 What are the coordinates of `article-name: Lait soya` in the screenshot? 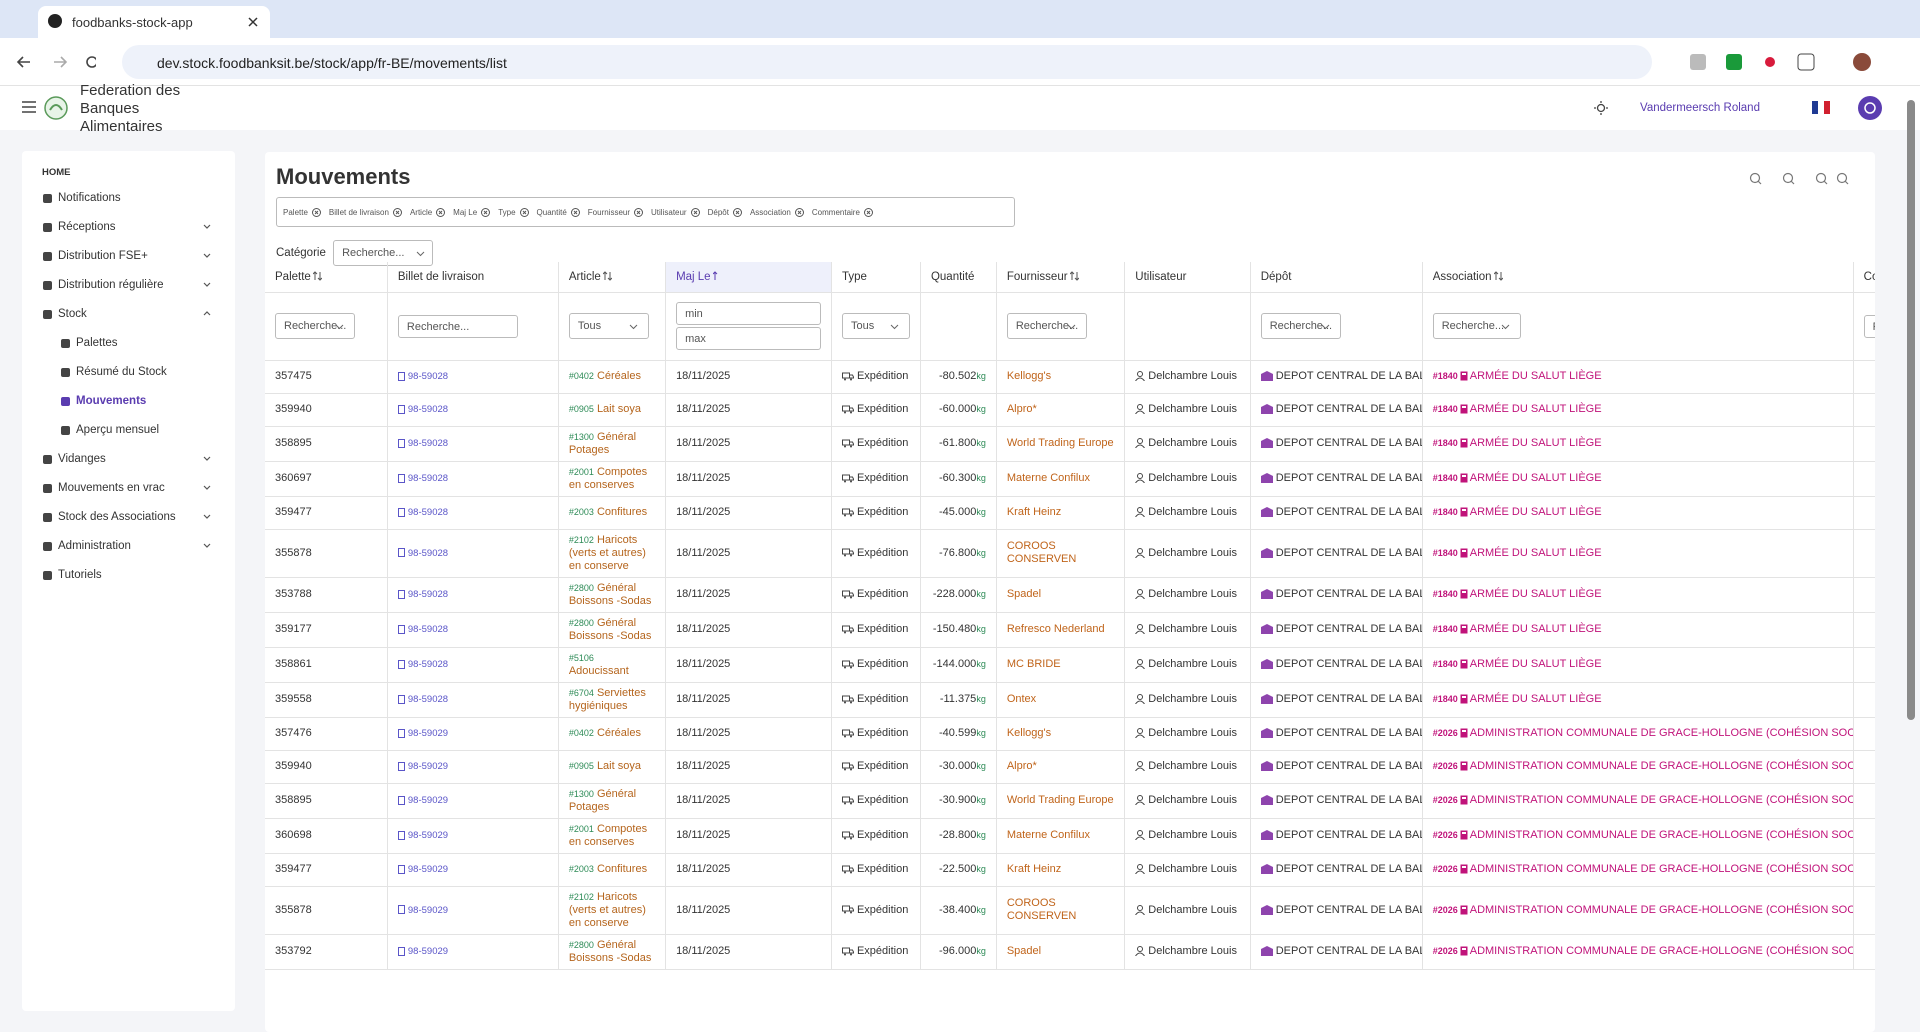 It's located at (619, 766).